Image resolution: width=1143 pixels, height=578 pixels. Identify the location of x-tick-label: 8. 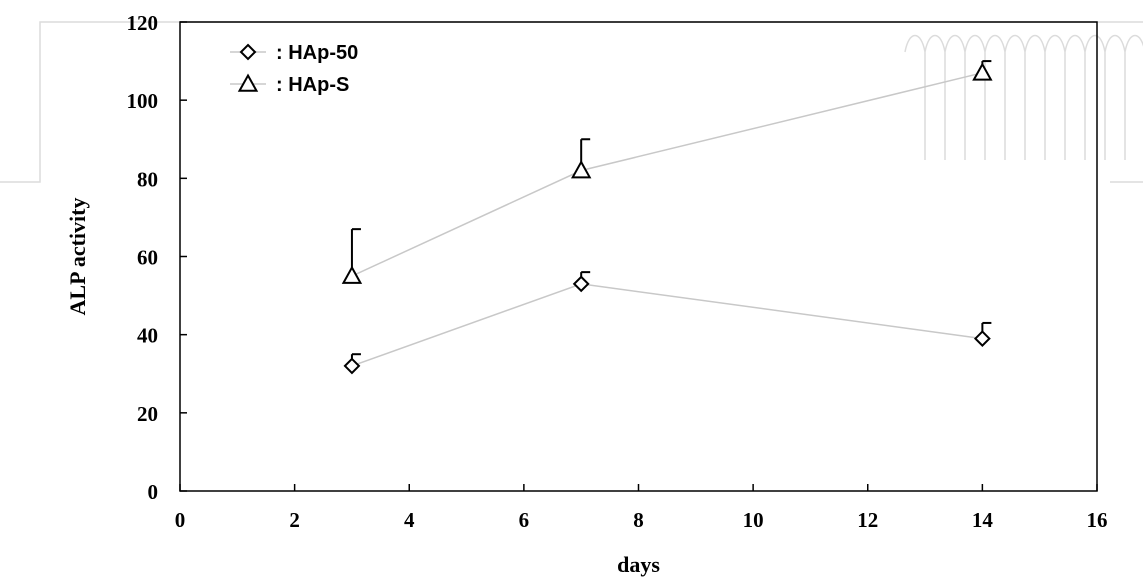
(638, 520).